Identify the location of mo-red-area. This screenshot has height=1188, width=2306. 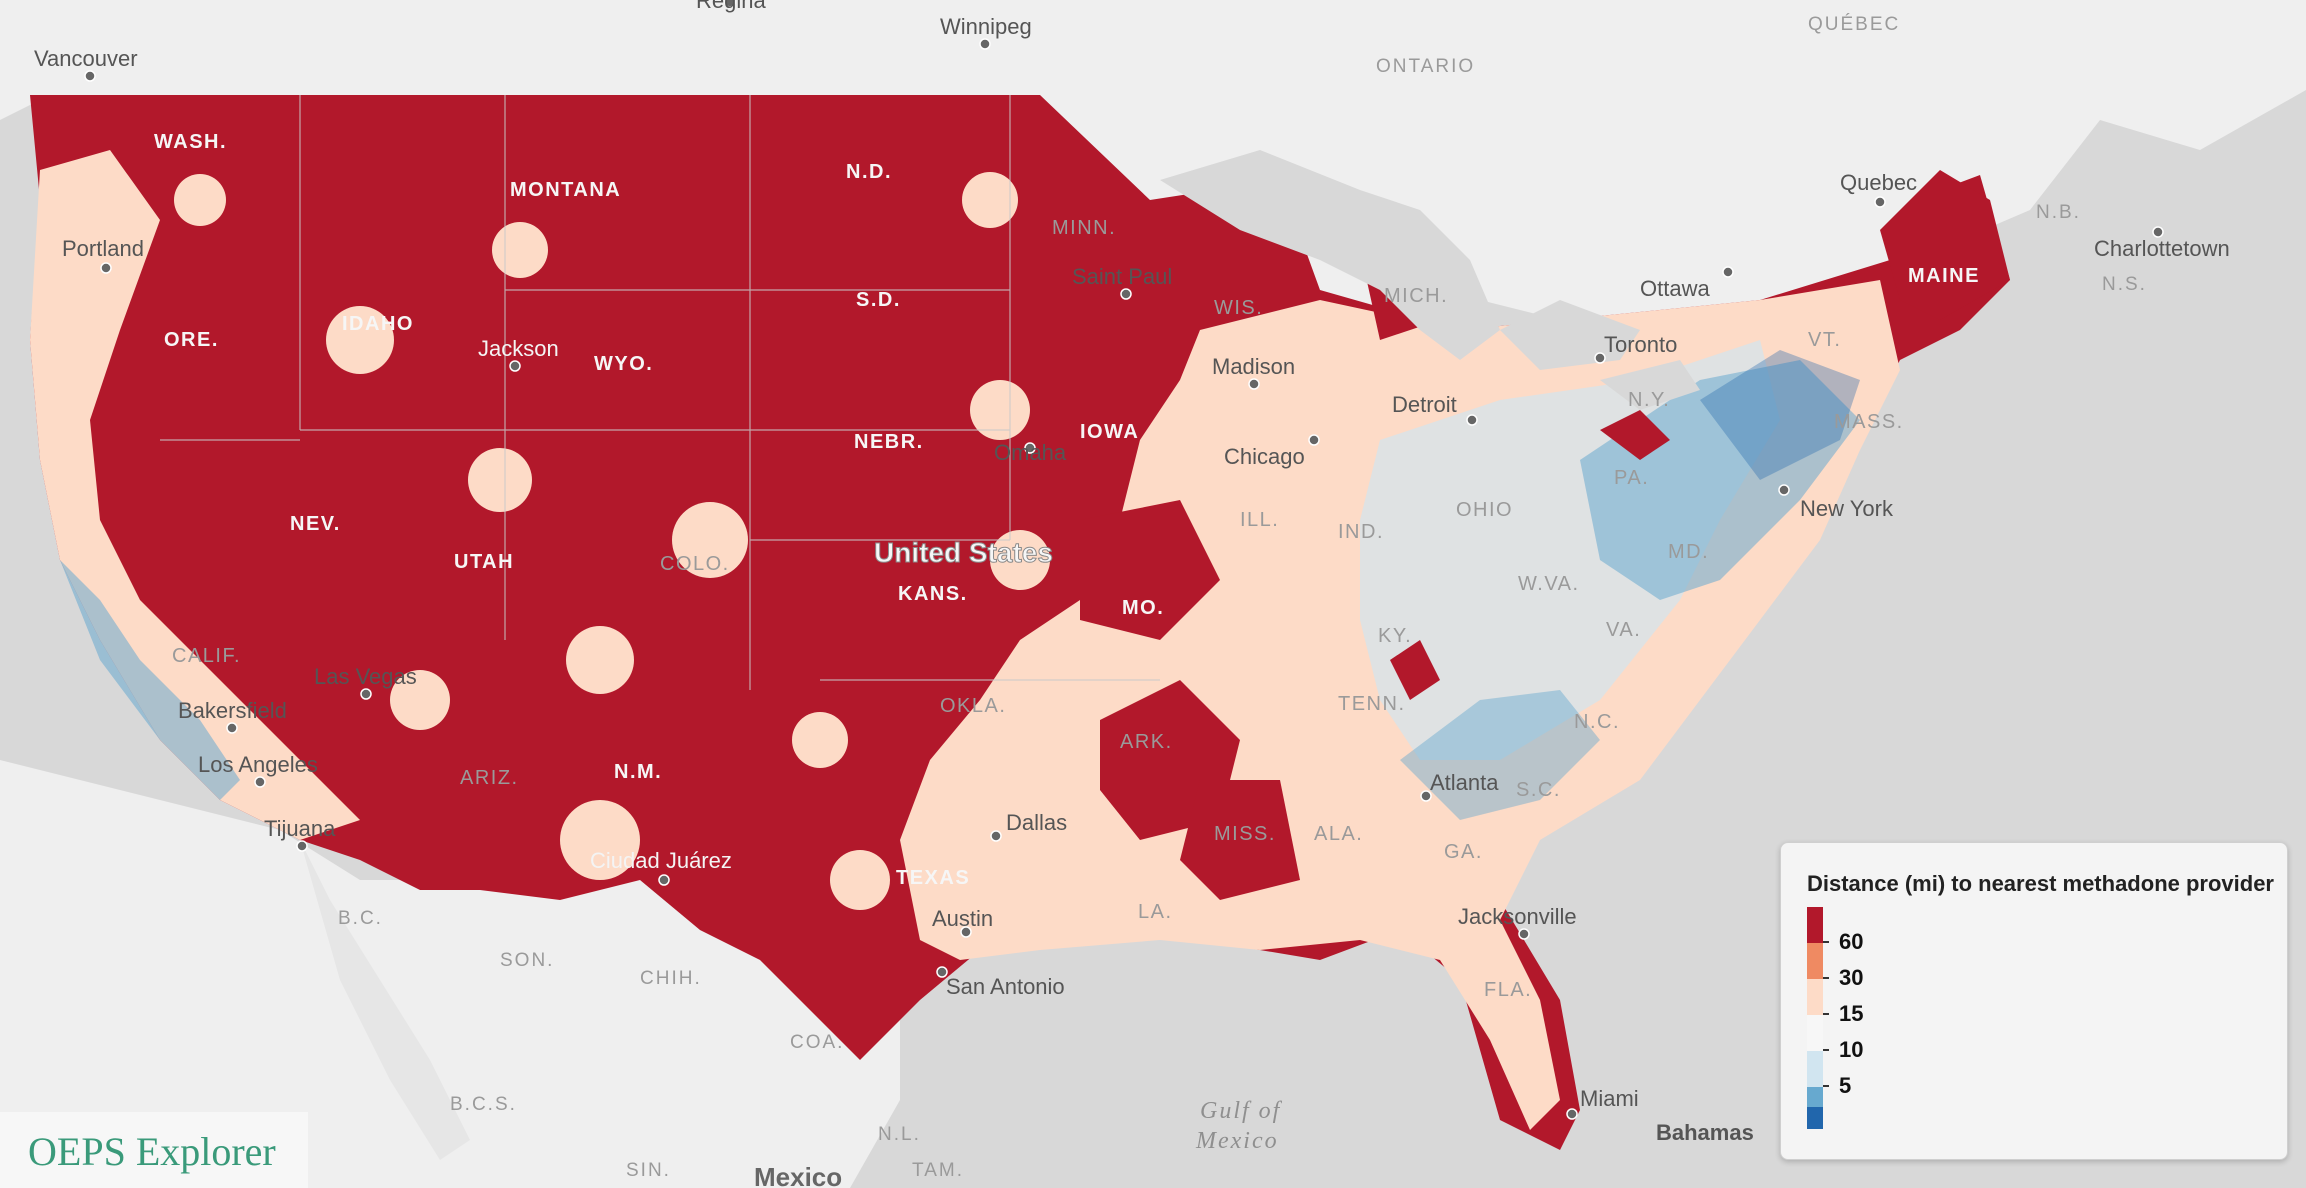
(1150, 570).